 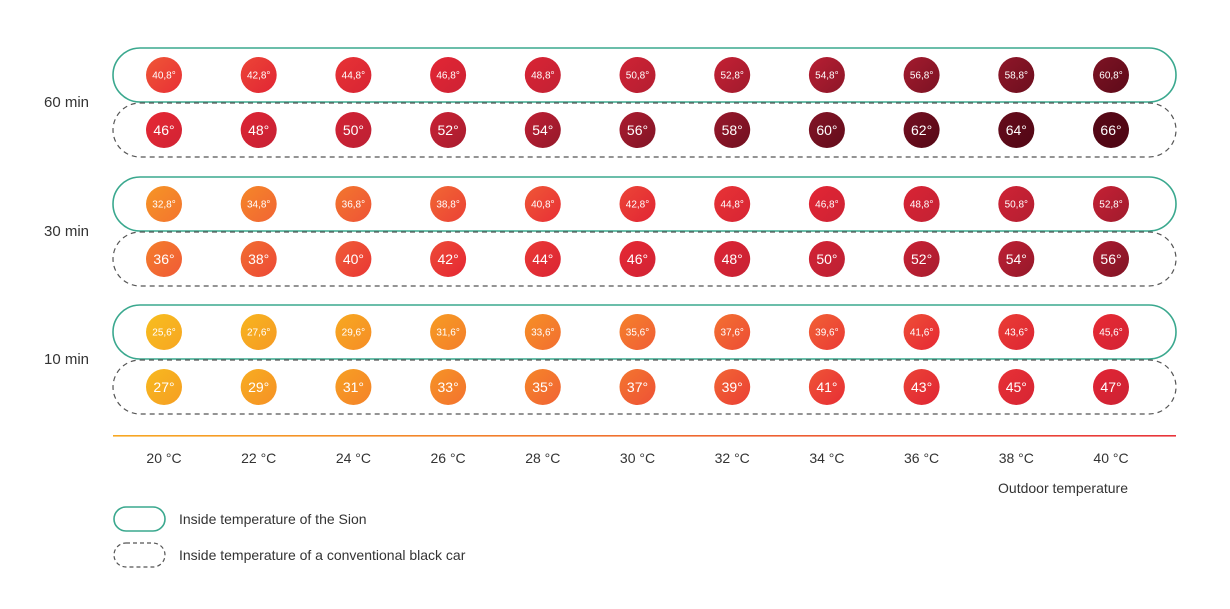 I want to click on sion-temp-label: 54,8°, so click(x=826, y=76).